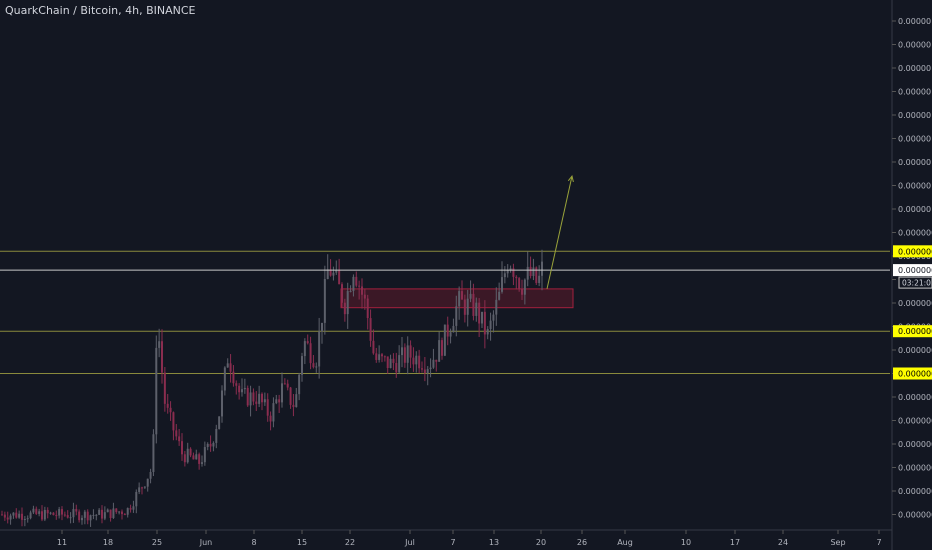 The height and width of the screenshot is (550, 932). I want to click on time-tick-label: Jun, so click(206, 542).